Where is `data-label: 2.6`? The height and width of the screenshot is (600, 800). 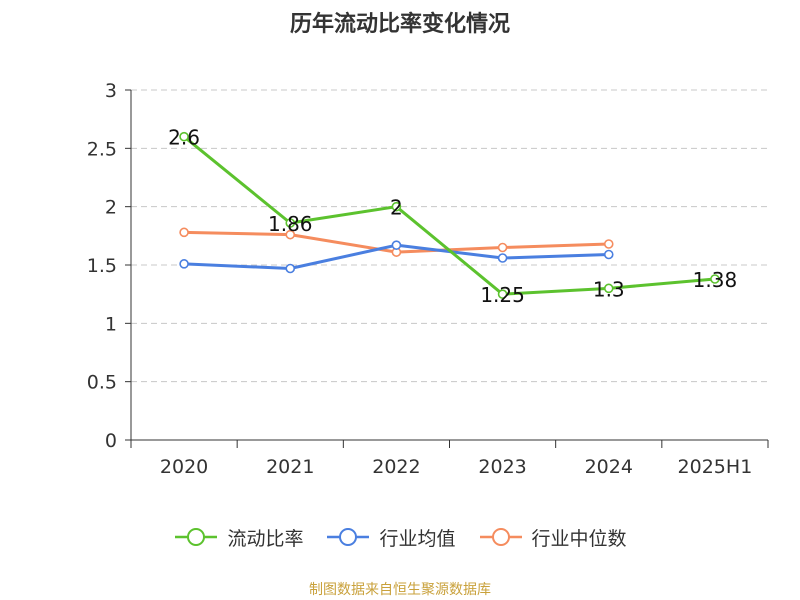 data-label: 2.6 is located at coordinates (184, 138).